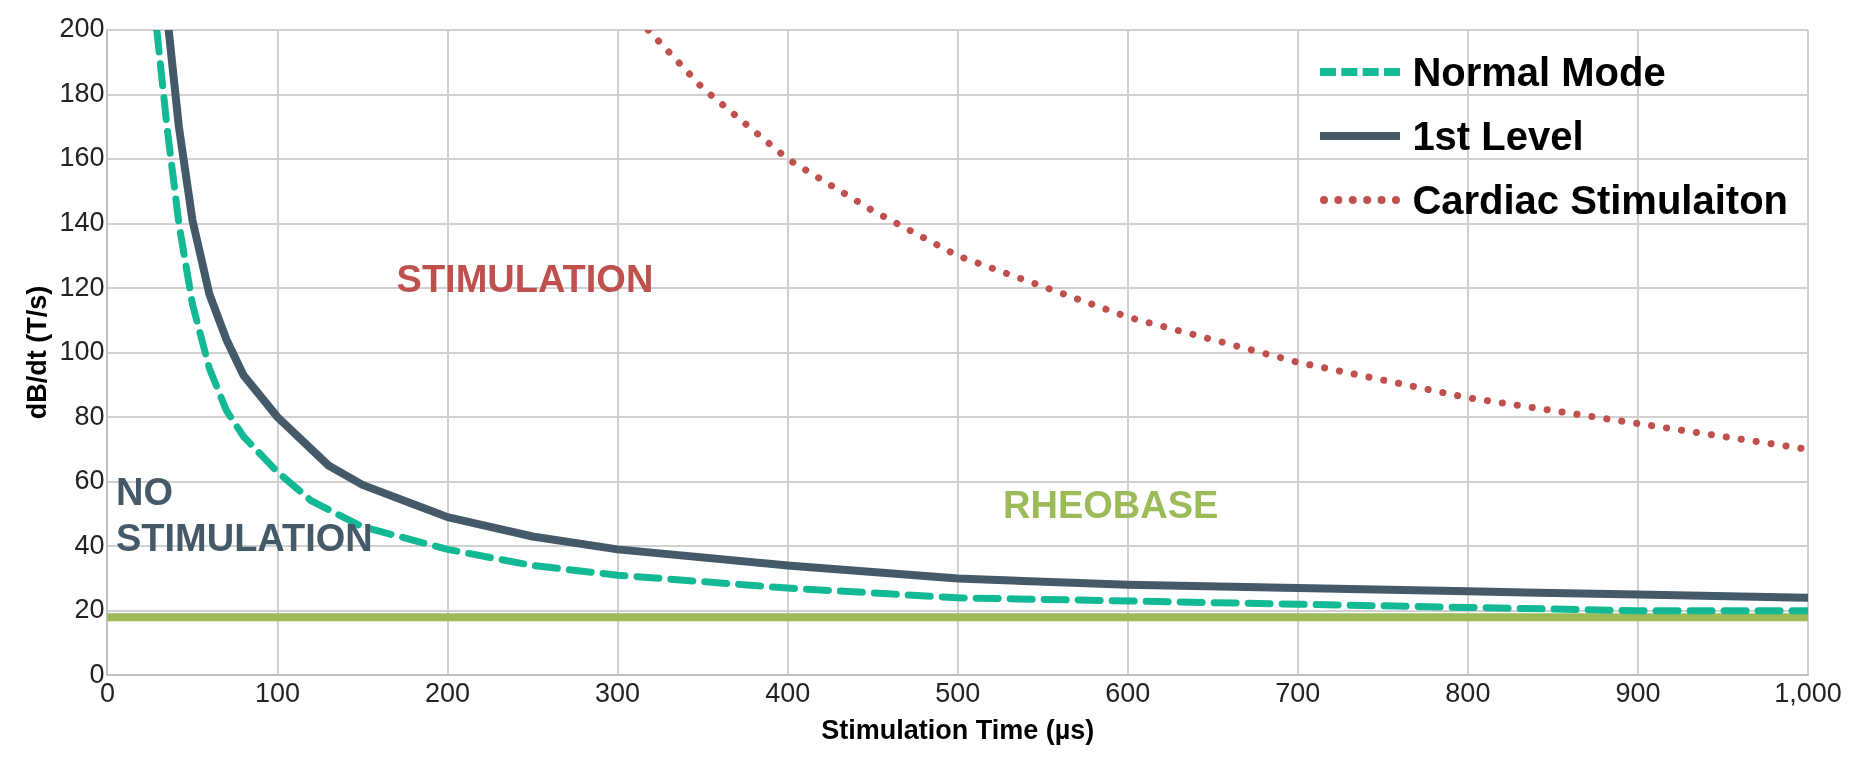 The image size is (1858, 770). Describe the element at coordinates (82, 222) in the screenshot. I see `y-tick-label: 140` at that location.